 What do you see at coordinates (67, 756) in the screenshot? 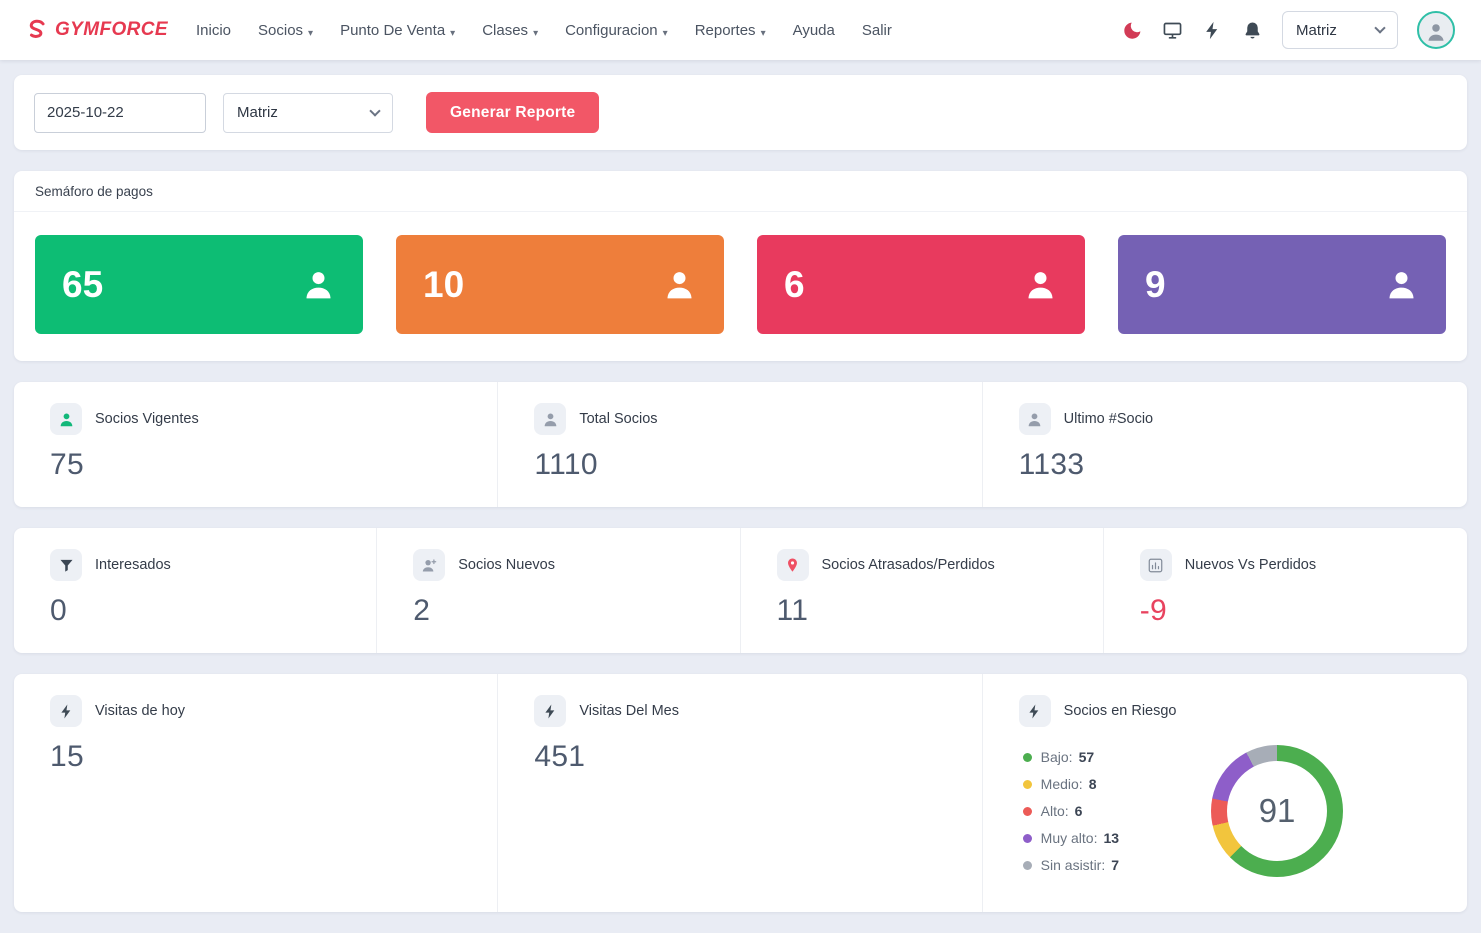
I see `stat-value: 15` at bounding box center [67, 756].